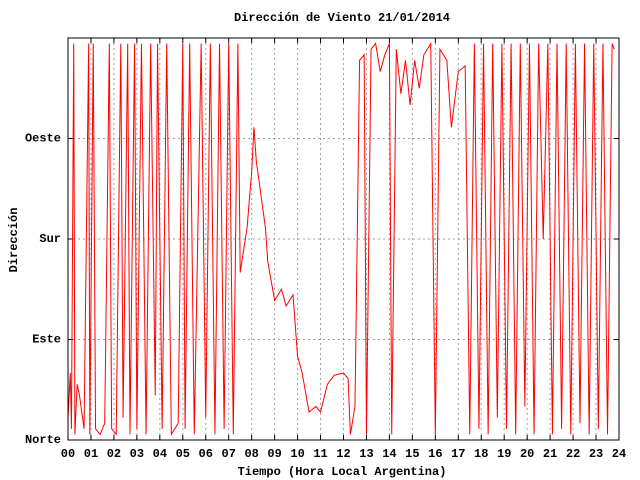 This screenshot has width=640, height=480. I want to click on x-tick-label: 18, so click(481, 454).